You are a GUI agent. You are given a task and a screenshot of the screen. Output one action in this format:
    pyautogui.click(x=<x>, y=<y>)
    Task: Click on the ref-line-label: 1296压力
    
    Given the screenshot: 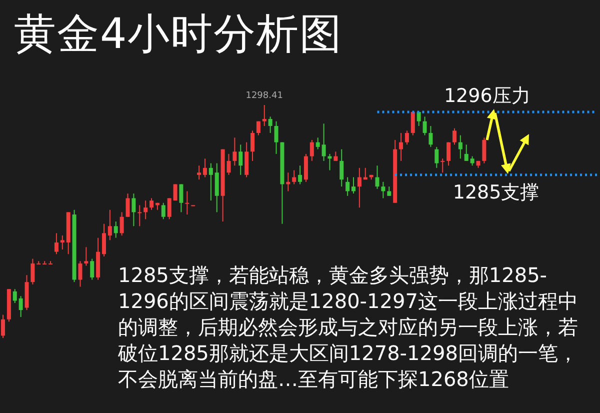 What is the action you would take?
    pyautogui.click(x=487, y=95)
    